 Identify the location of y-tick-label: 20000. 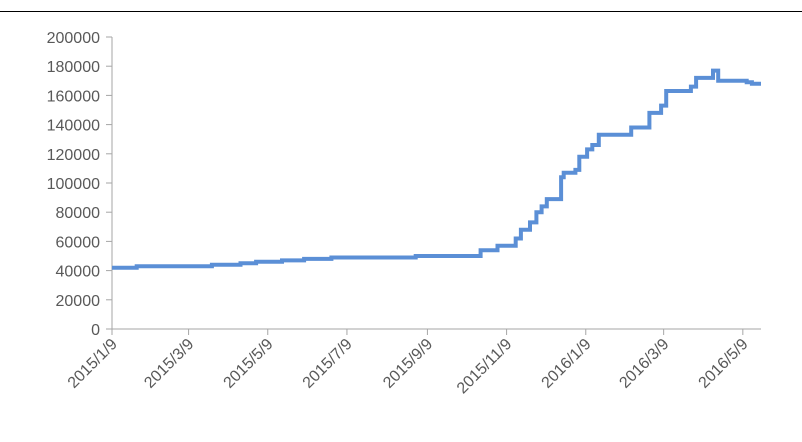
(78, 301).